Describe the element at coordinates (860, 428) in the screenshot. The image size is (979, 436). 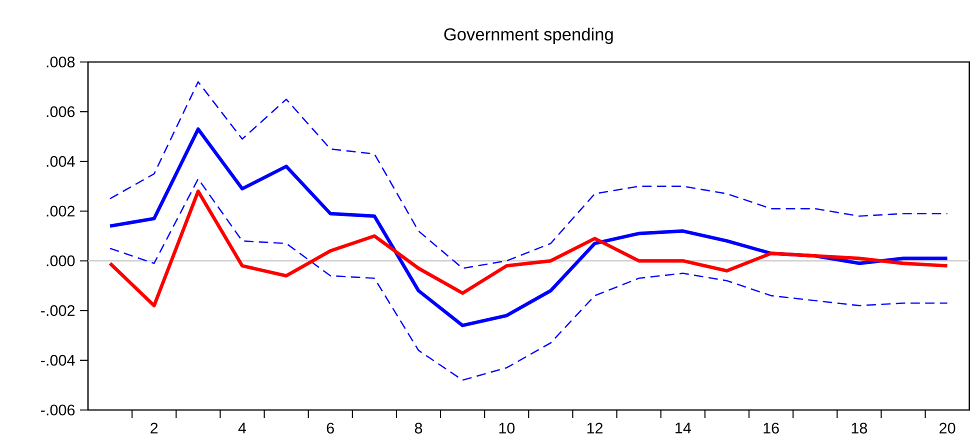
I see `x-tick-label: 18` at that location.